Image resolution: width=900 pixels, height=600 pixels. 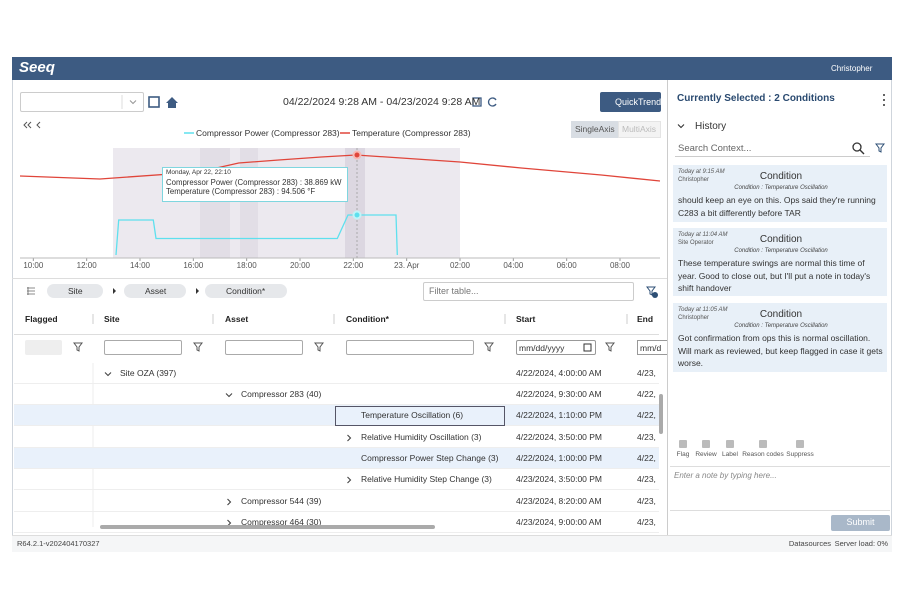 What do you see at coordinates (241, 191) in the screenshot?
I see `tooltip-line: Temperature (Compressor 283) : 94.506 °F` at bounding box center [241, 191].